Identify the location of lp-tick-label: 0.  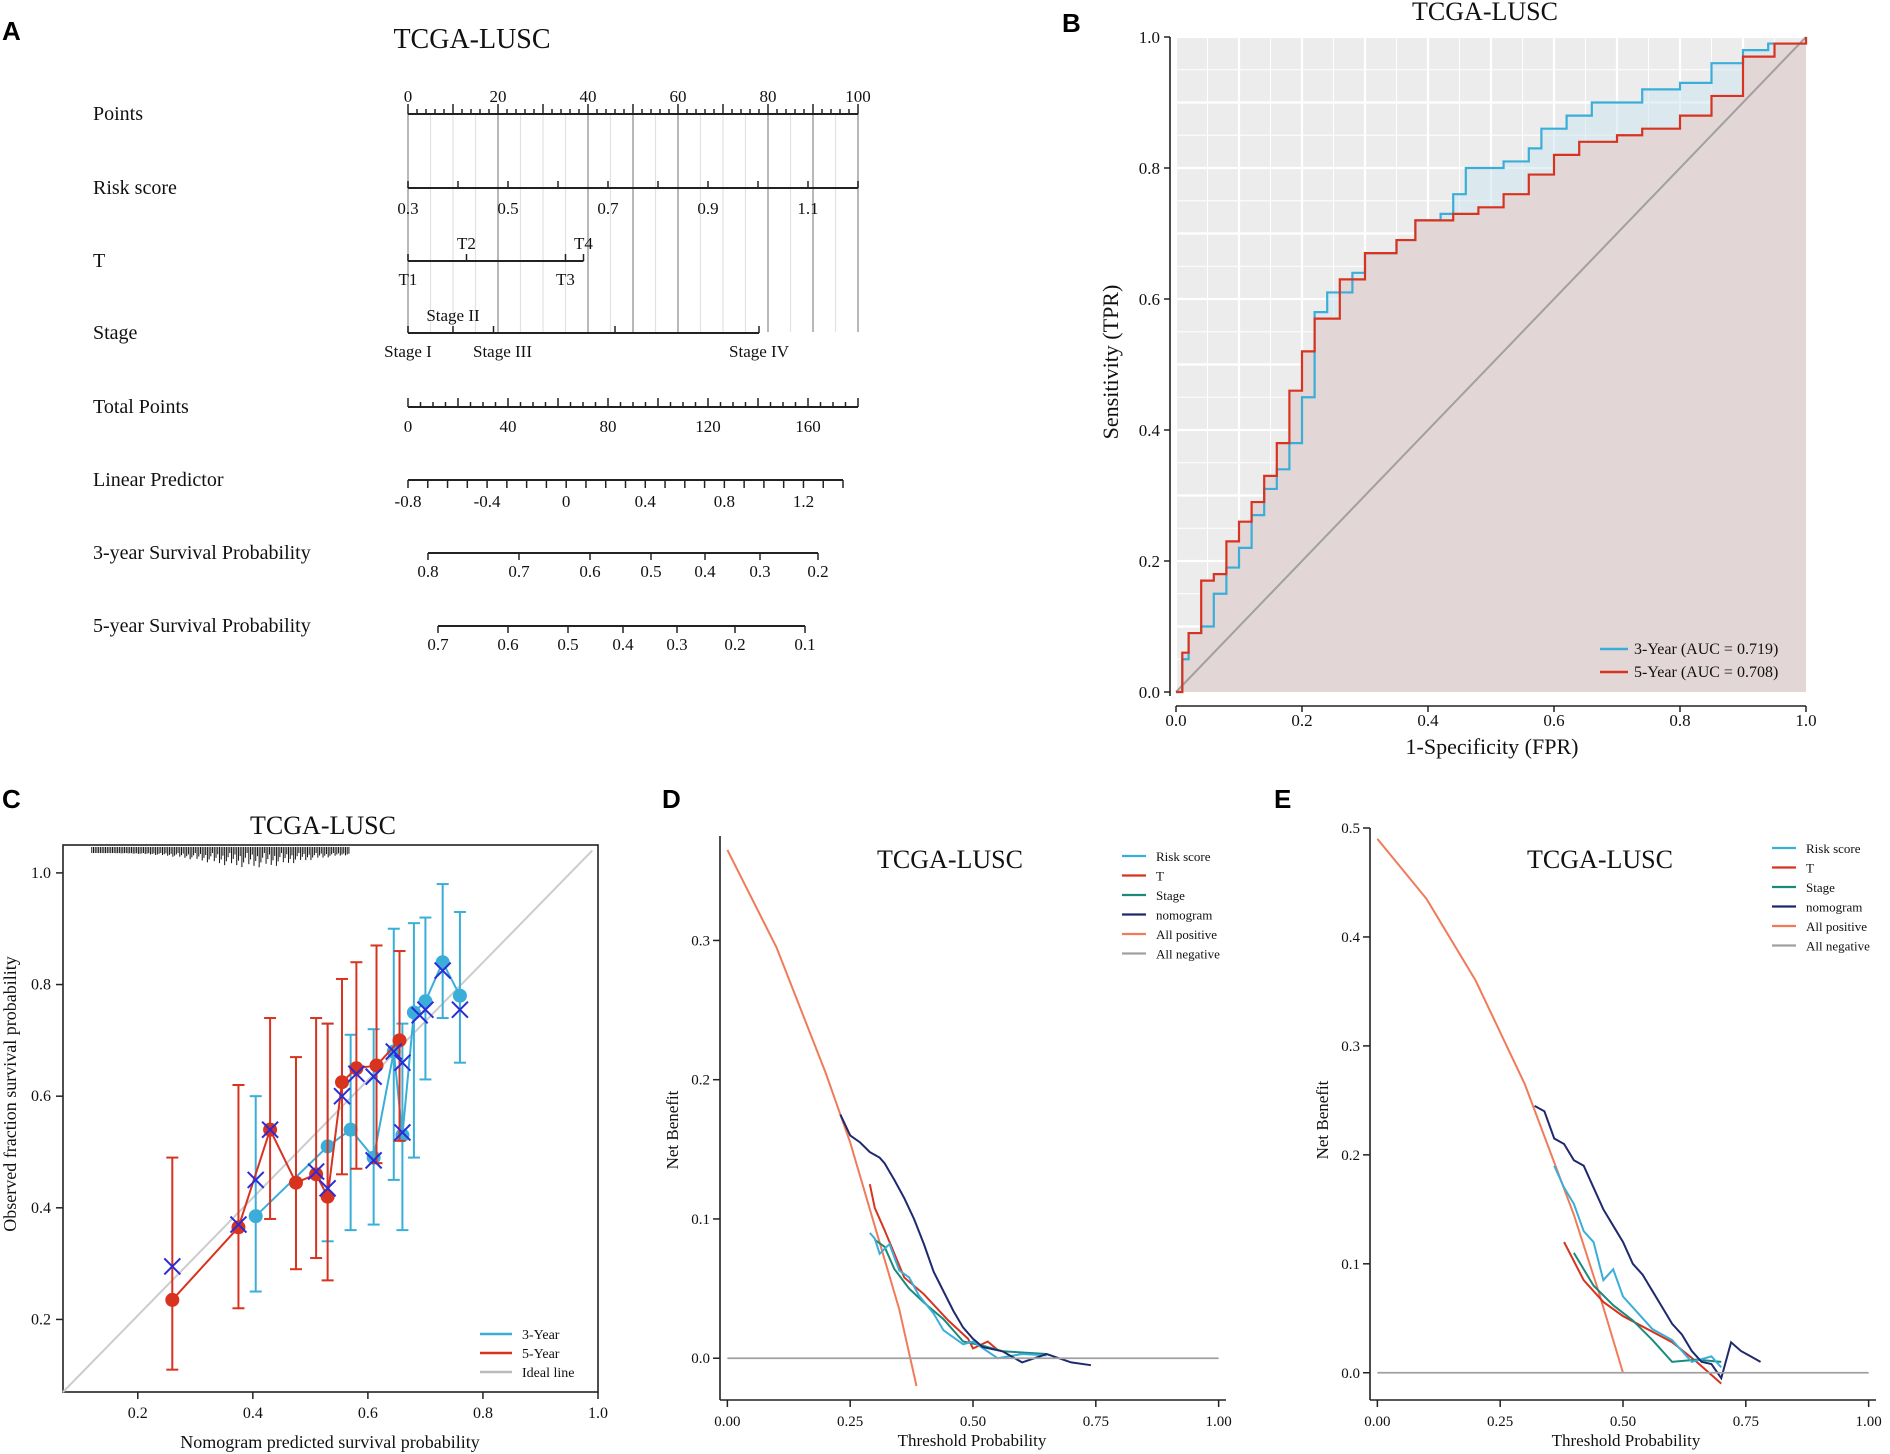
(566, 501).